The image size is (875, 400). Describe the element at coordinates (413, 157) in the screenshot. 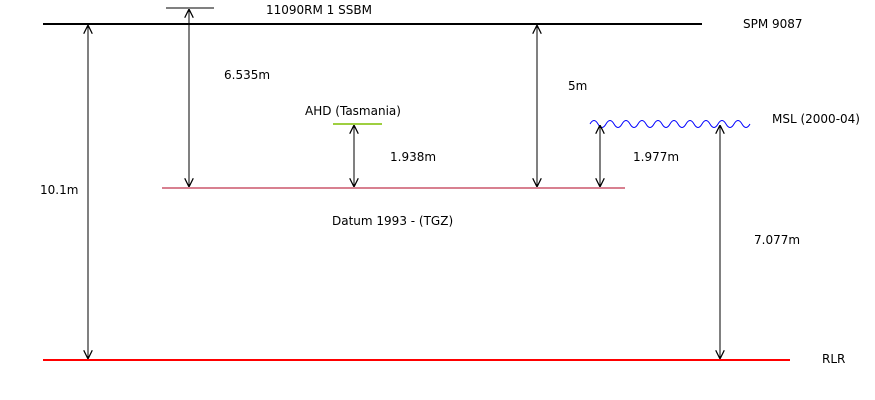

I see `measurement-datum-ahd: 1.938m` at that location.